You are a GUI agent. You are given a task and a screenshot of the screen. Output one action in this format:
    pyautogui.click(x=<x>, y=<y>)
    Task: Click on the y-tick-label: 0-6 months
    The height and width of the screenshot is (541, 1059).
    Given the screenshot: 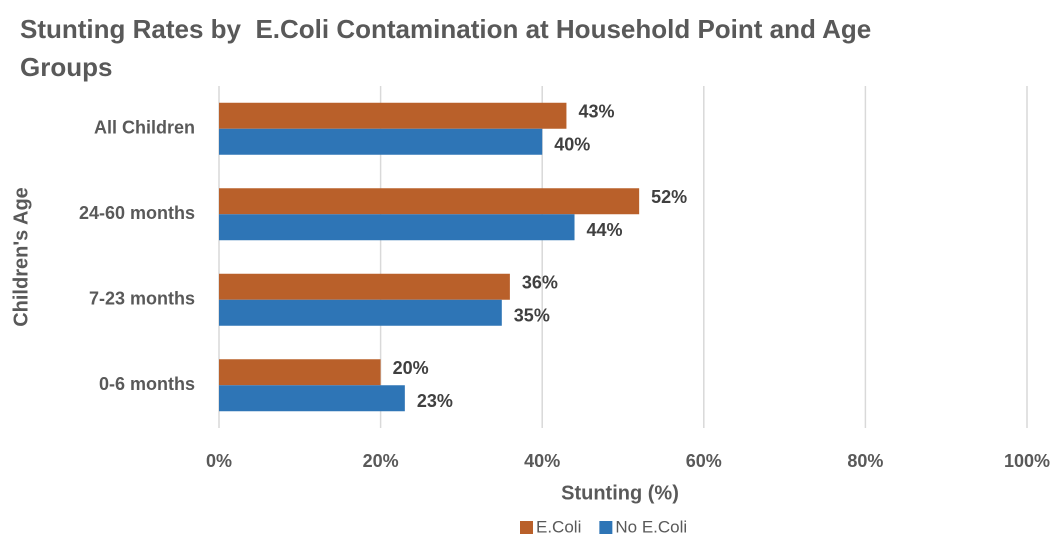 What is the action you would take?
    pyautogui.click(x=147, y=384)
    